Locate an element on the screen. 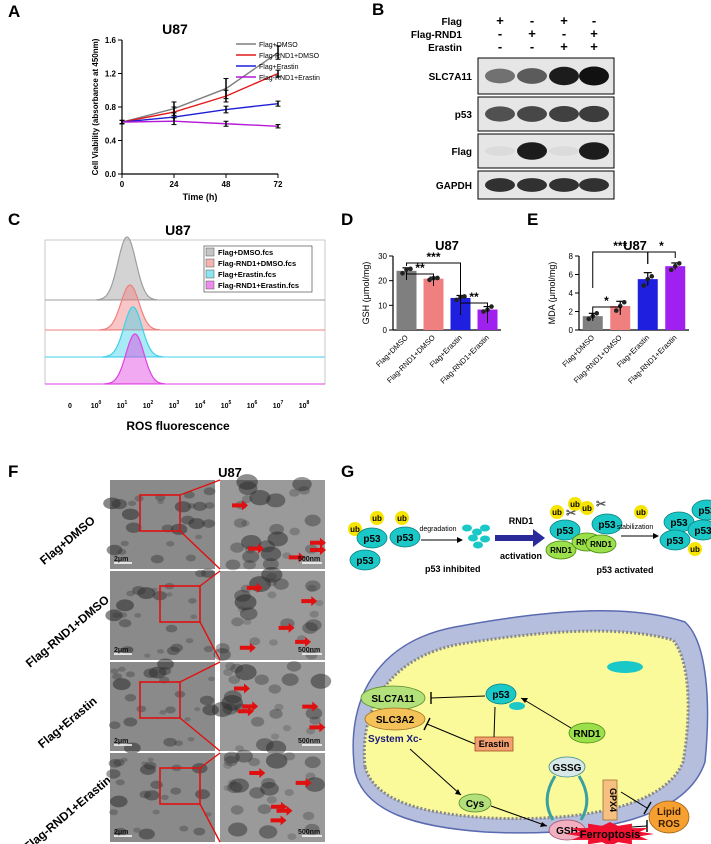 The height and width of the screenshot is (844, 711). gssg-label: GSSG is located at coordinates (567, 768).